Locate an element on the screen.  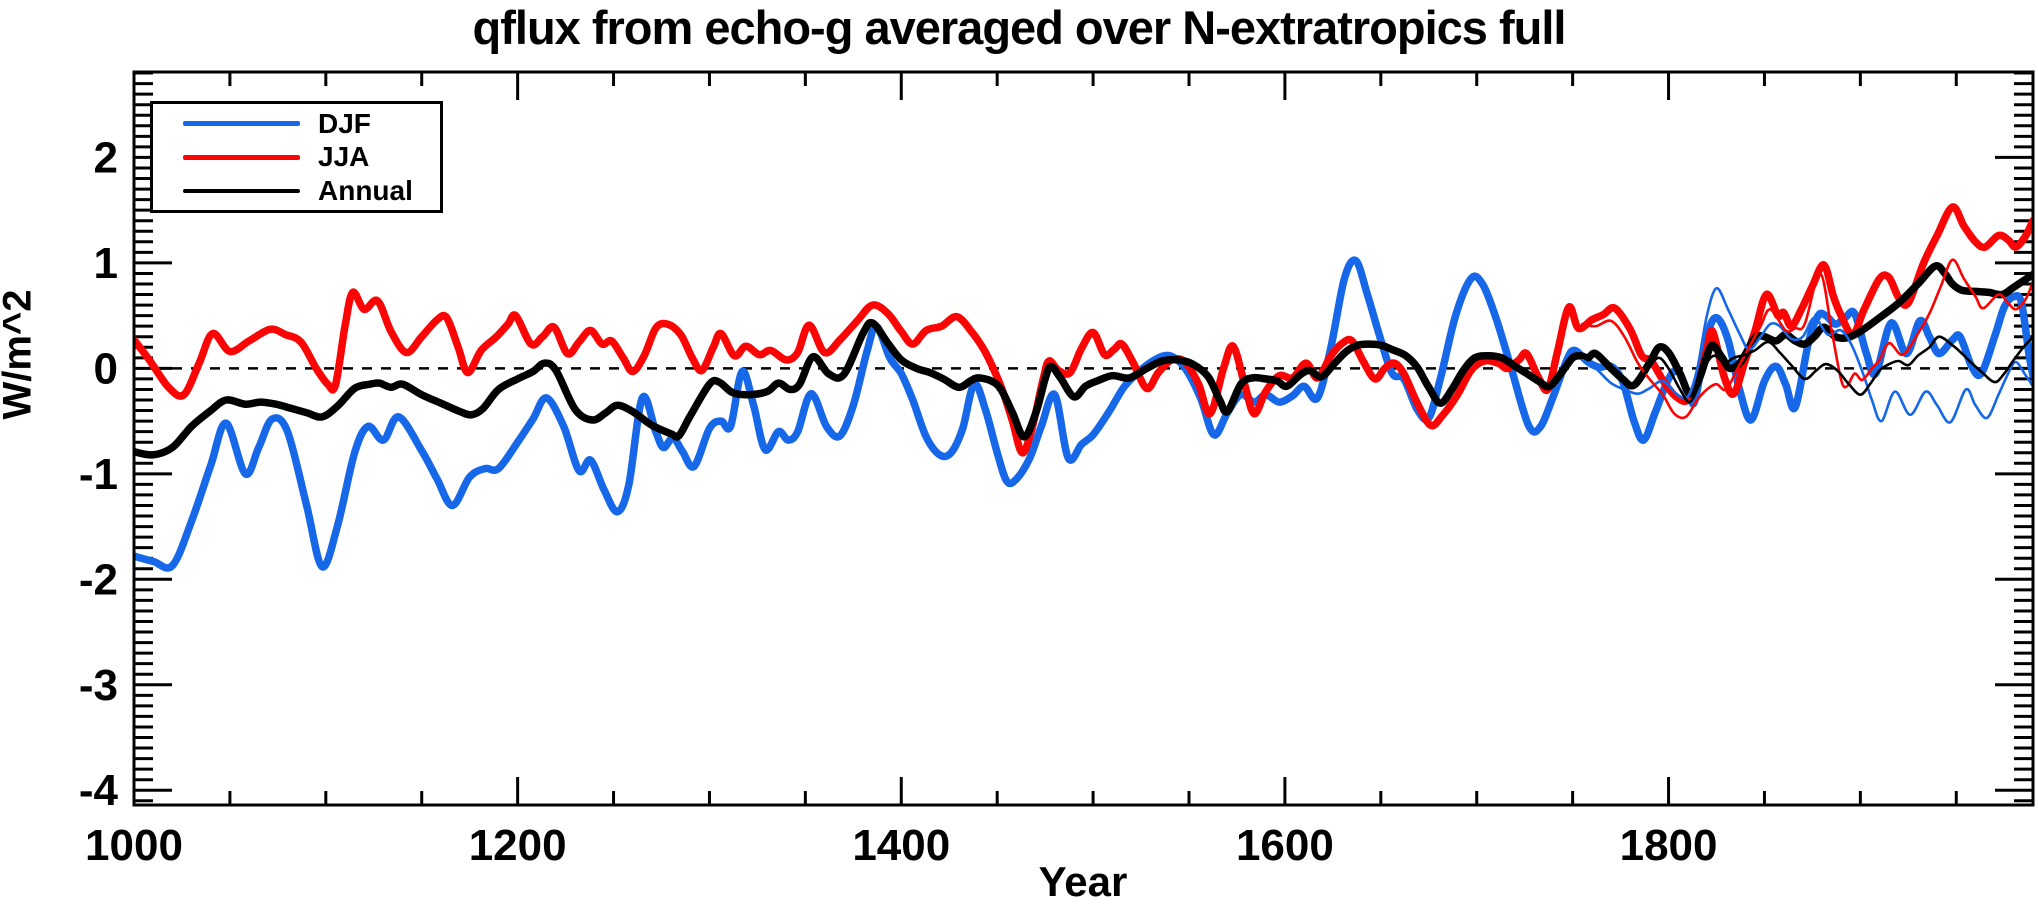
y-tick-label: -1 is located at coordinates (98, 474).